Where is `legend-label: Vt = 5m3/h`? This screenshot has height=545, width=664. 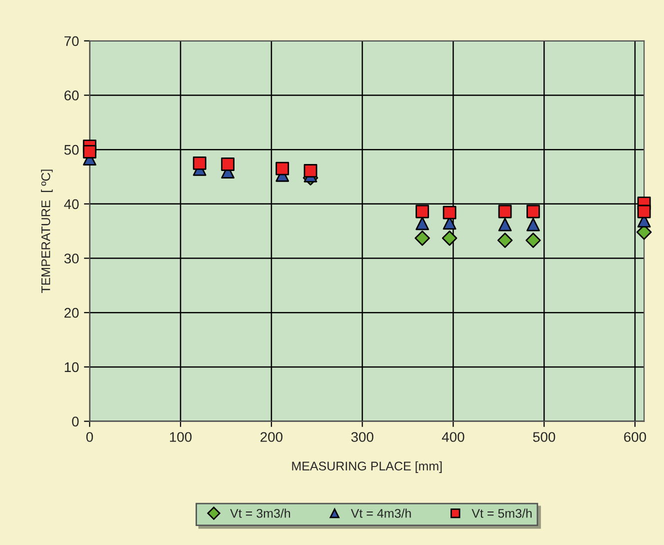
legend-label: Vt = 5m3/h is located at coordinates (502, 513).